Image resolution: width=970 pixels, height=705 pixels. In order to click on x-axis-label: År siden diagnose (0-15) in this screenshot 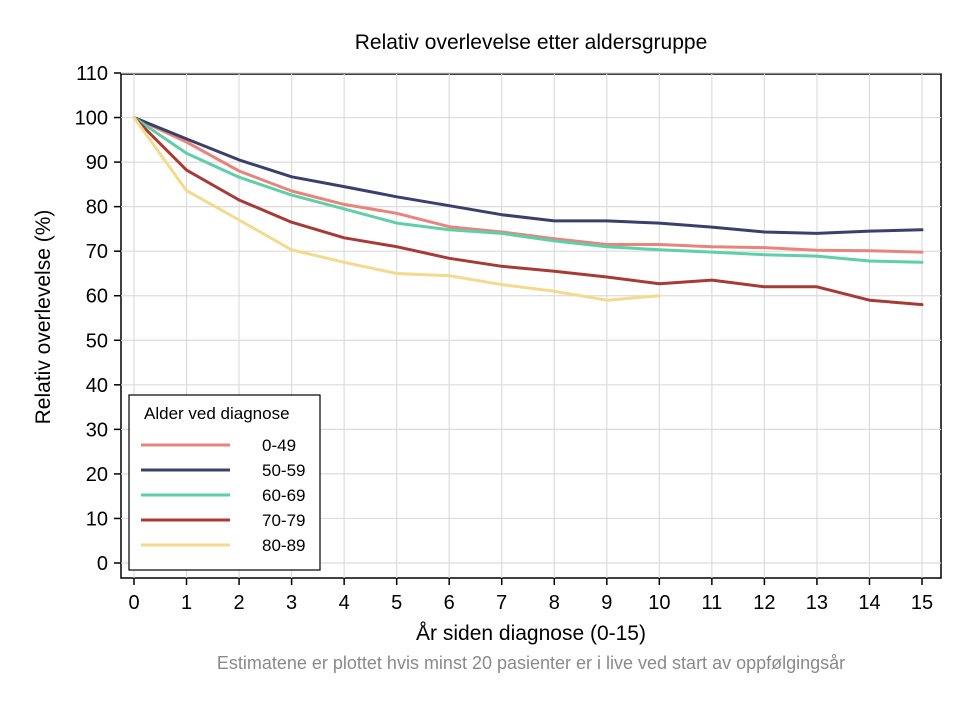, I will do `click(531, 633)`.